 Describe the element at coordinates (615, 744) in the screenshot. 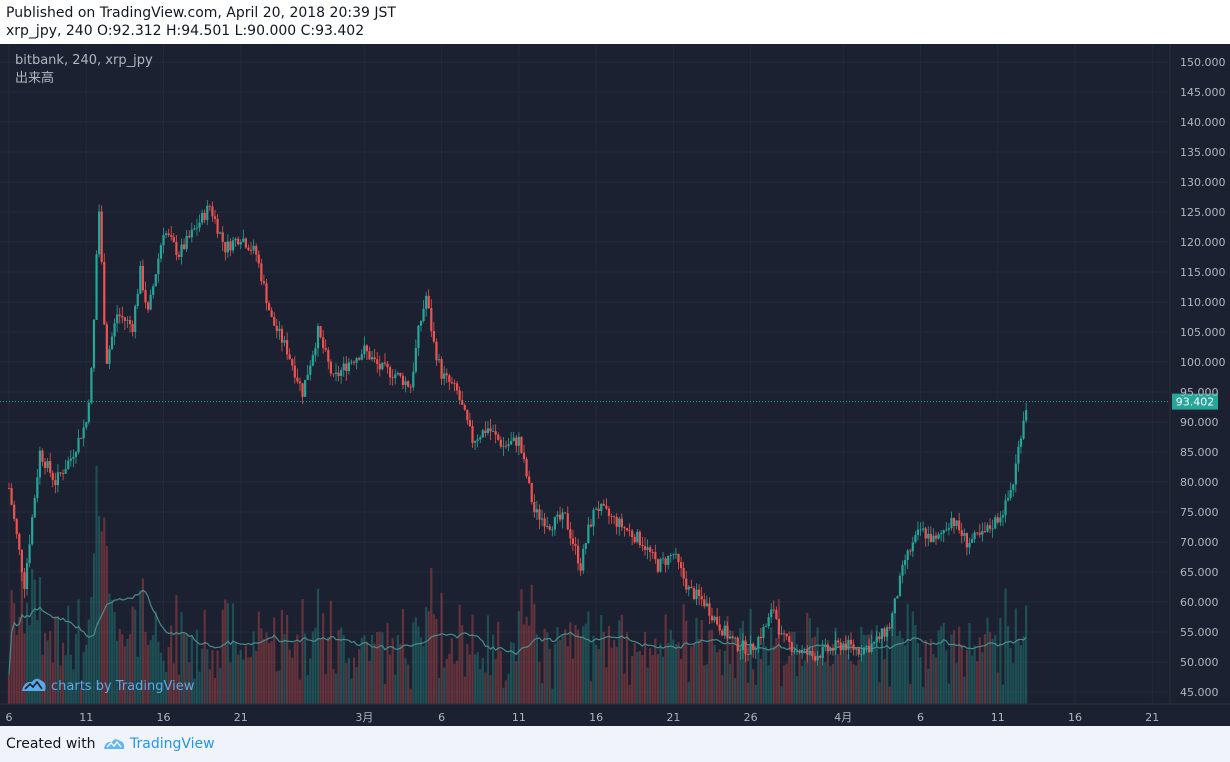

I see `footer: Created with TradingView` at that location.